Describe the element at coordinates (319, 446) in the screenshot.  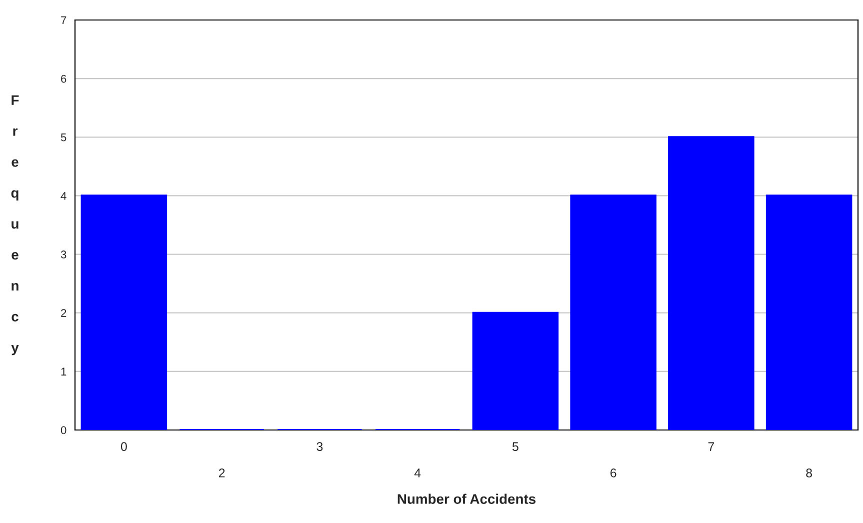
I see `x-tick-label: 3` at that location.